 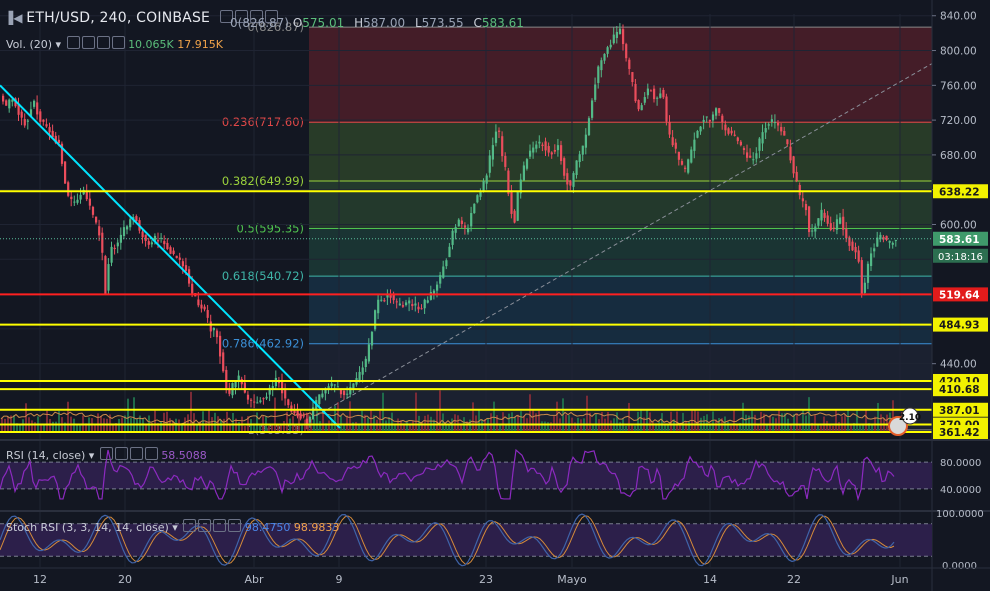 I want to click on volume-legend: Vol. (20) ▾ 10.065K 17.915K, so click(x=114, y=43).